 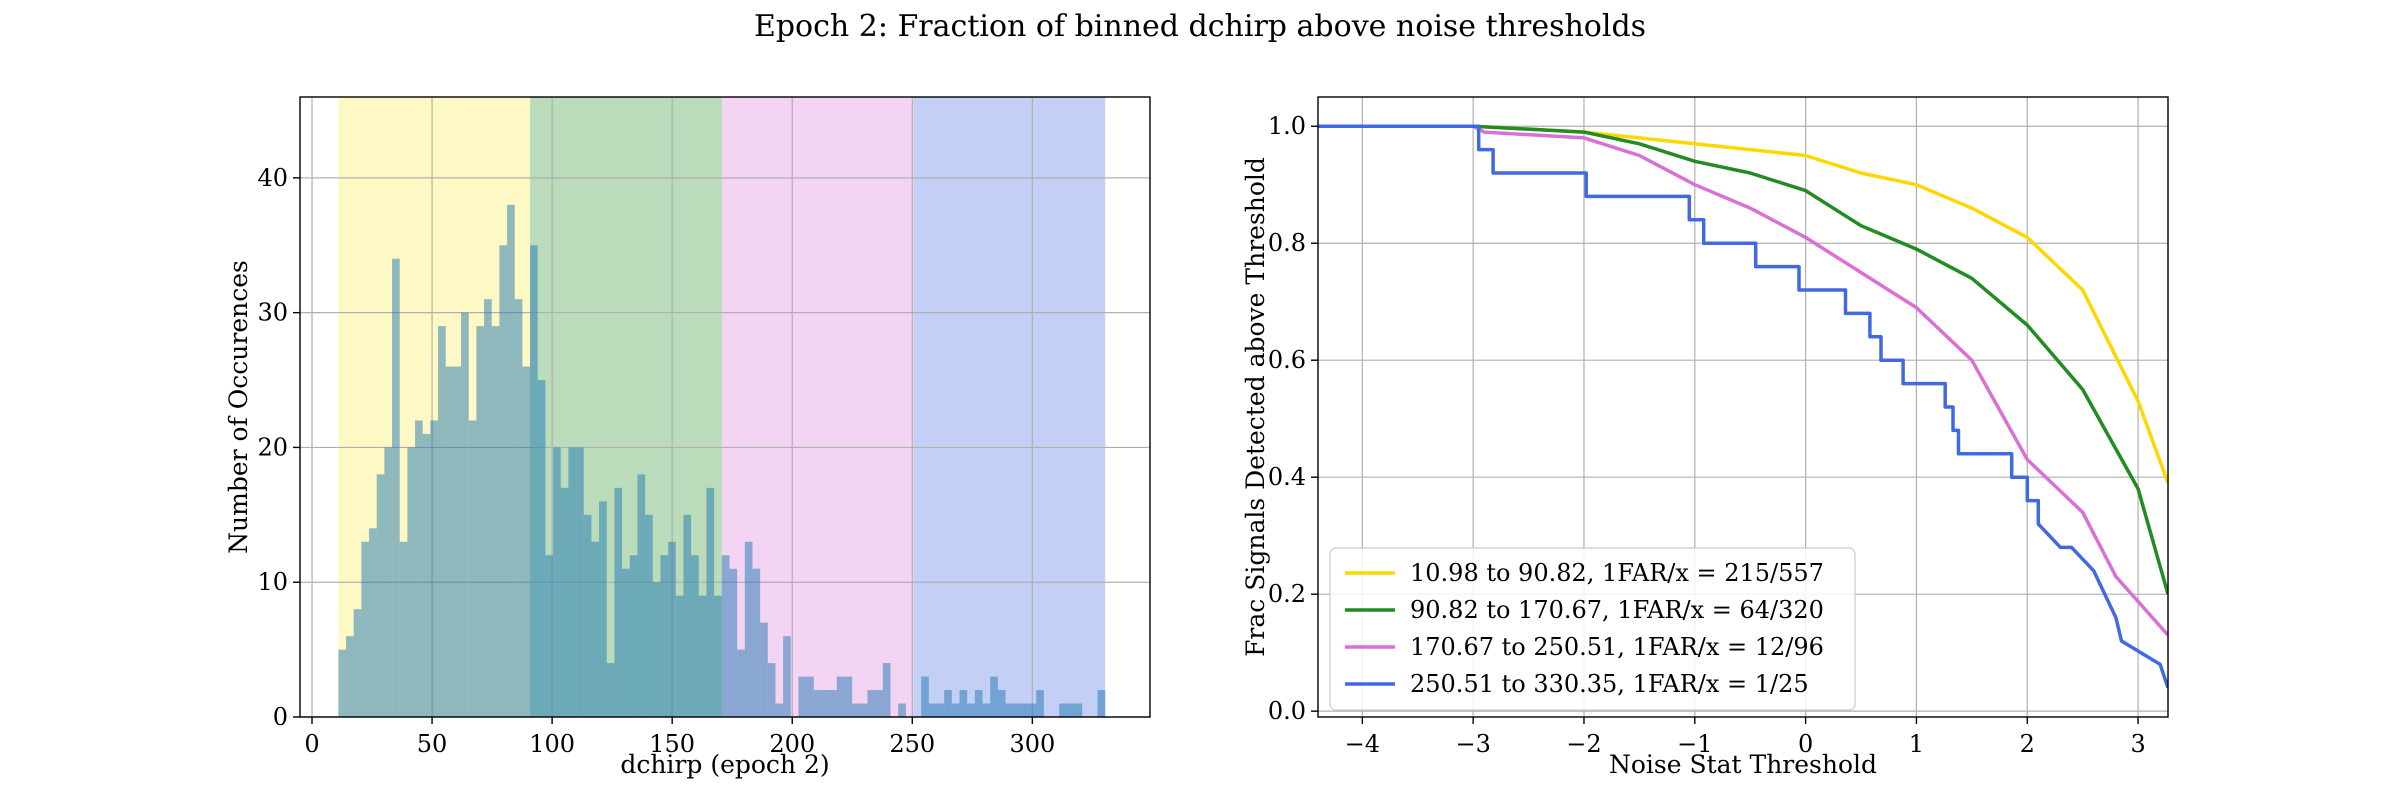 What do you see at coordinates (1287, 711) in the screenshot?
I see `curve-ytick-label-0: 0.0` at bounding box center [1287, 711].